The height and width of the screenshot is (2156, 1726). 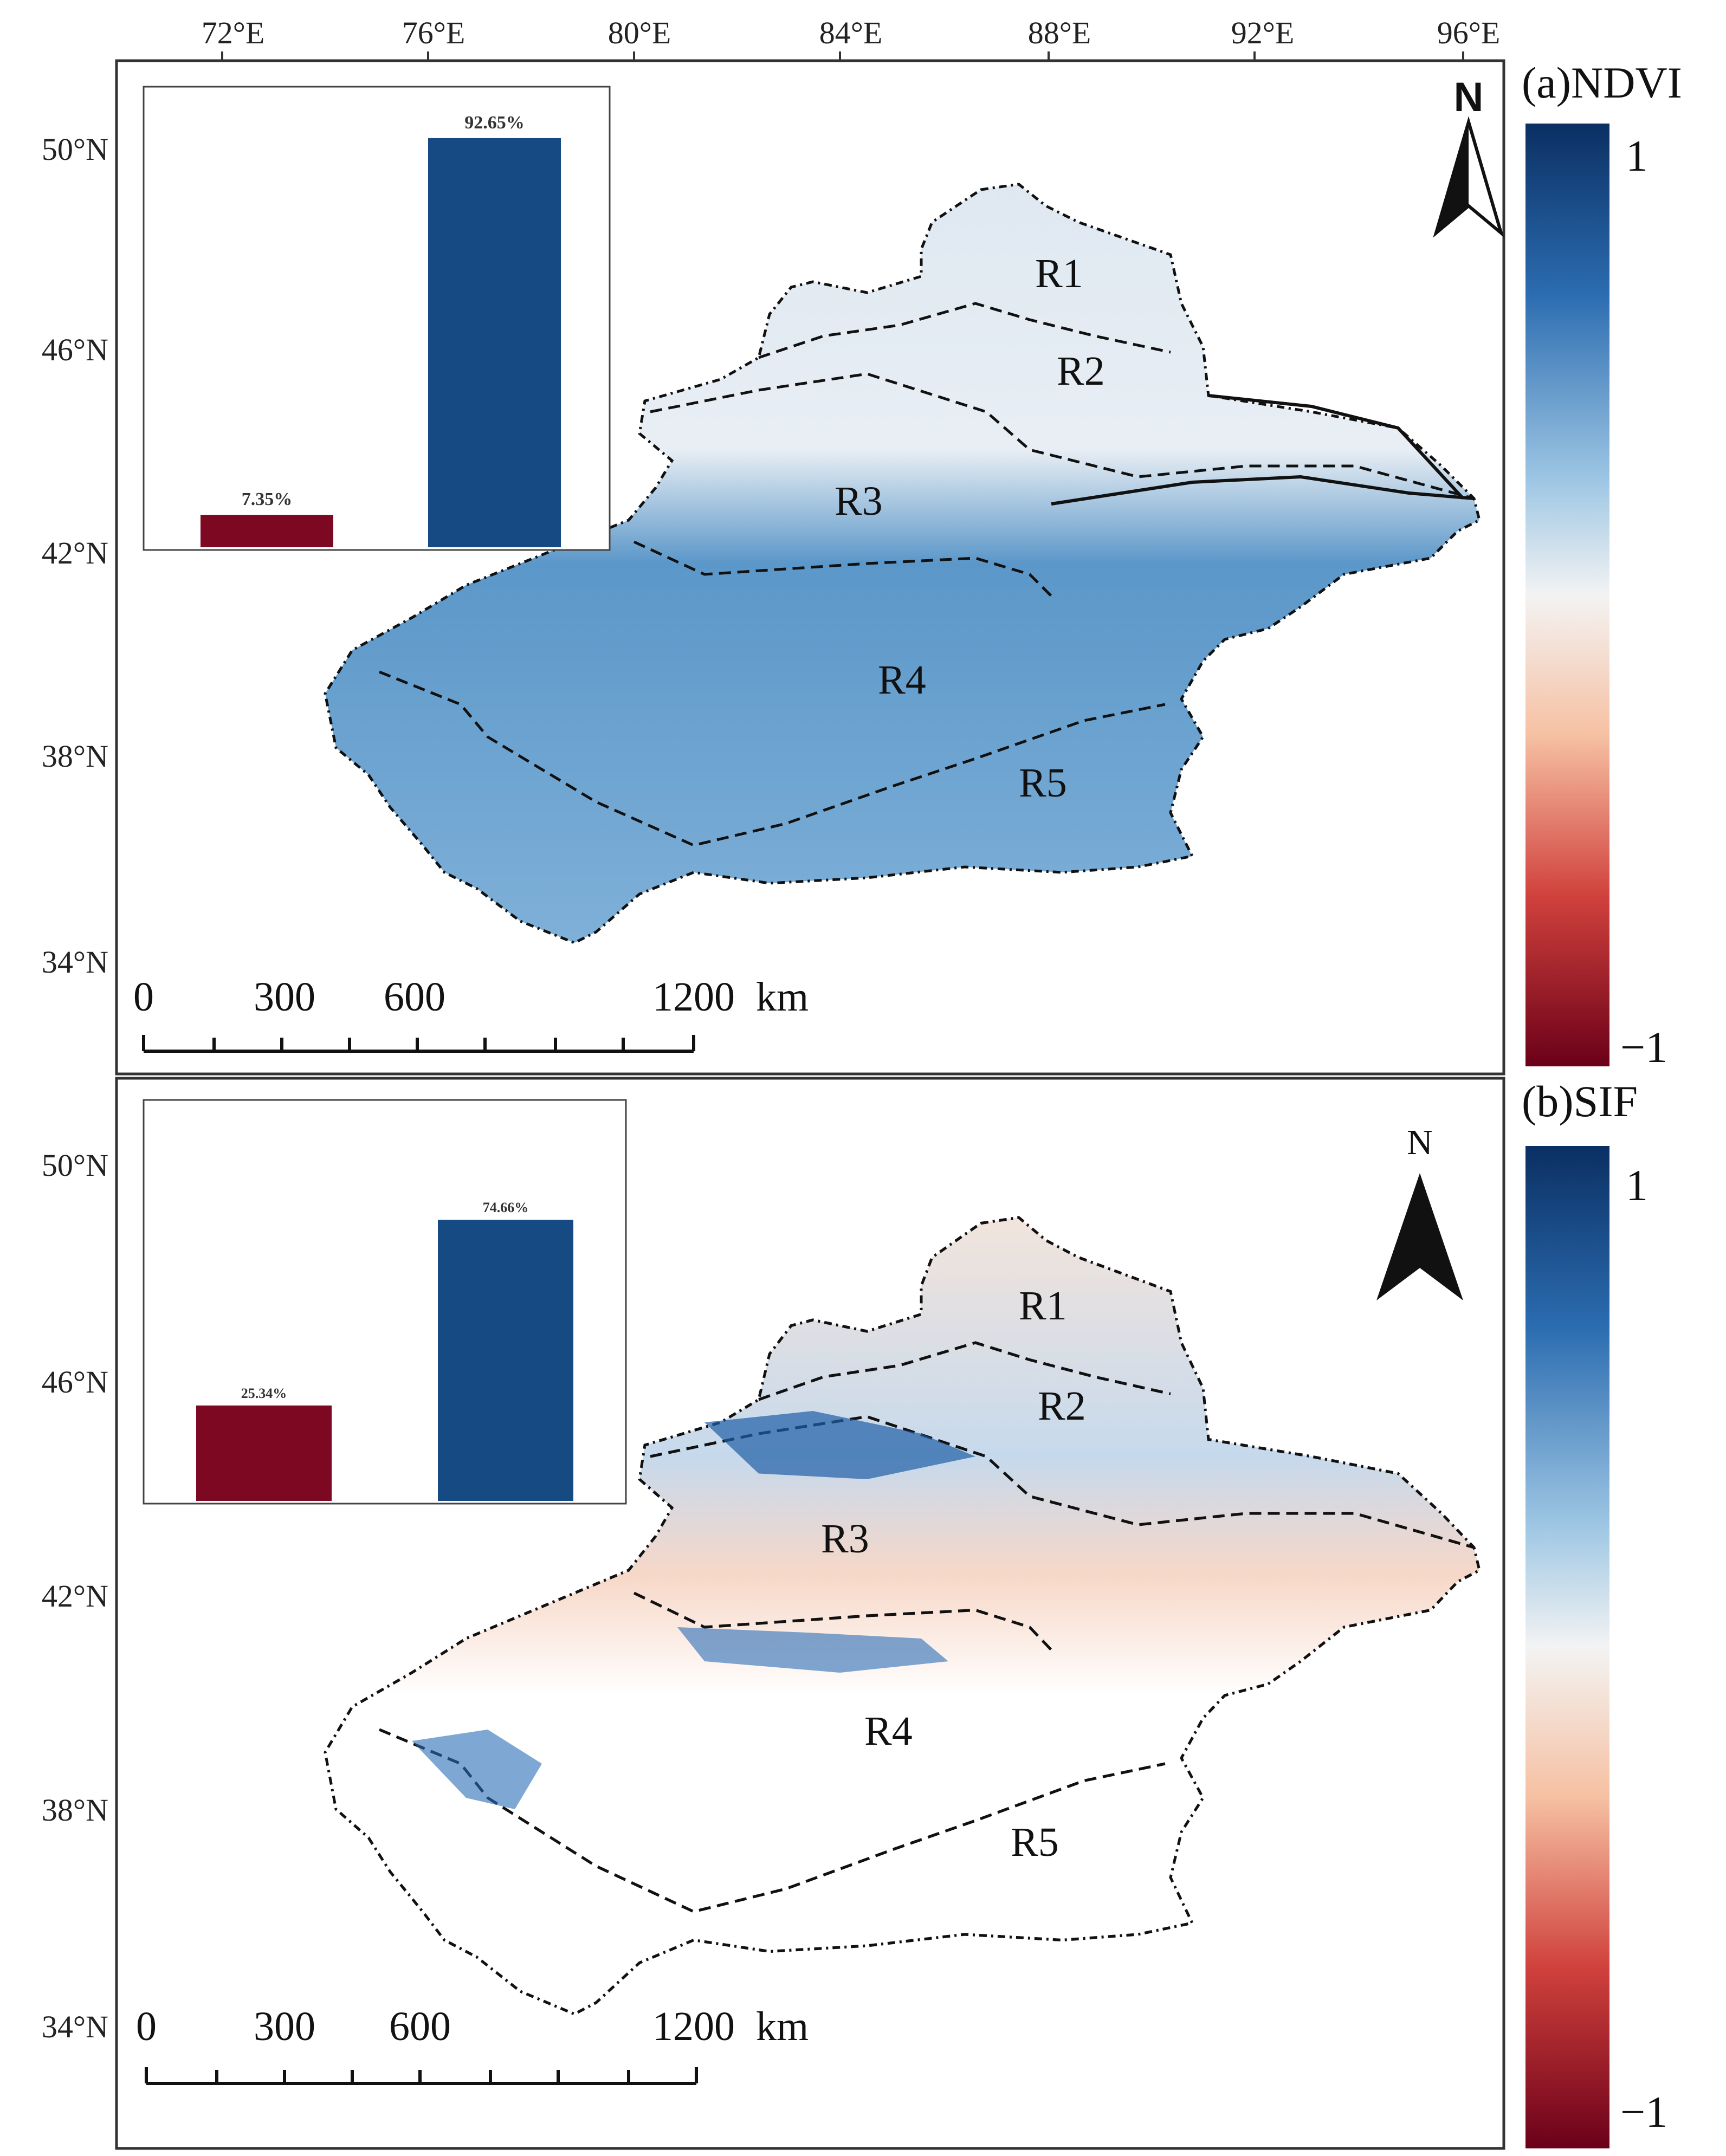 I want to click on longitude-labels: 72°E 76°E 80°E 84°E 88°E 92°E 96°E, so click(x=851, y=32).